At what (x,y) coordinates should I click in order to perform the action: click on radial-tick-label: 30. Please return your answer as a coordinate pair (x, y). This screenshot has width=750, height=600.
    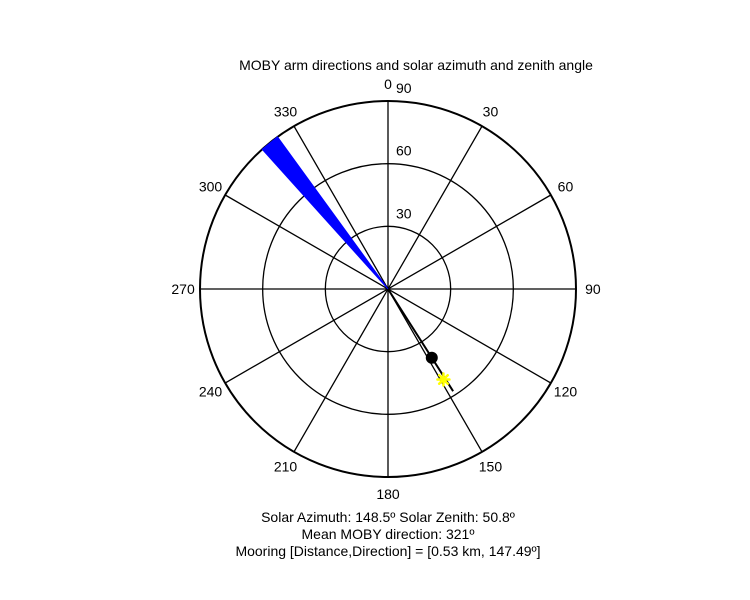
    Looking at the image, I should click on (404, 213).